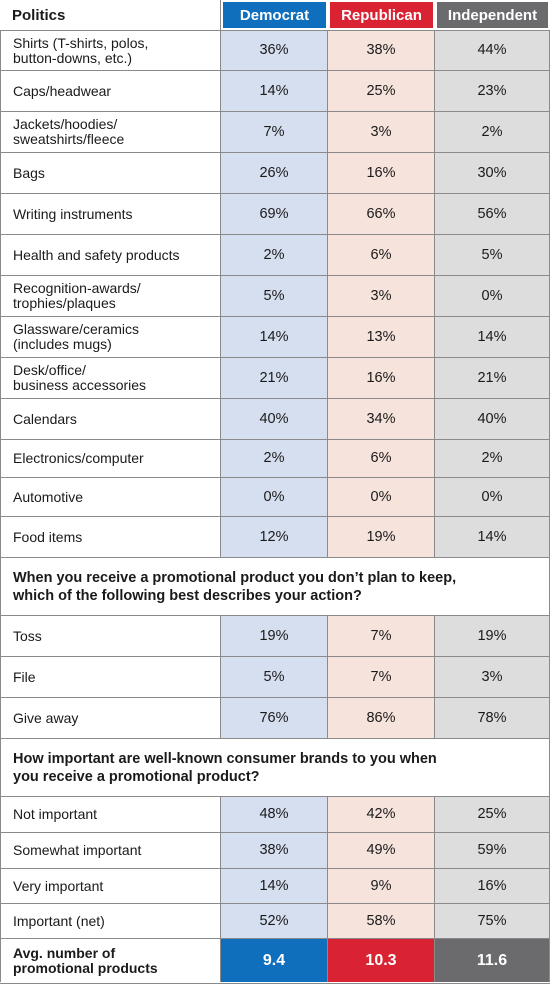 Image resolution: width=550 pixels, height=984 pixels. Describe the element at coordinates (492, 885) in the screenshot. I see `value-independent: 16%` at that location.